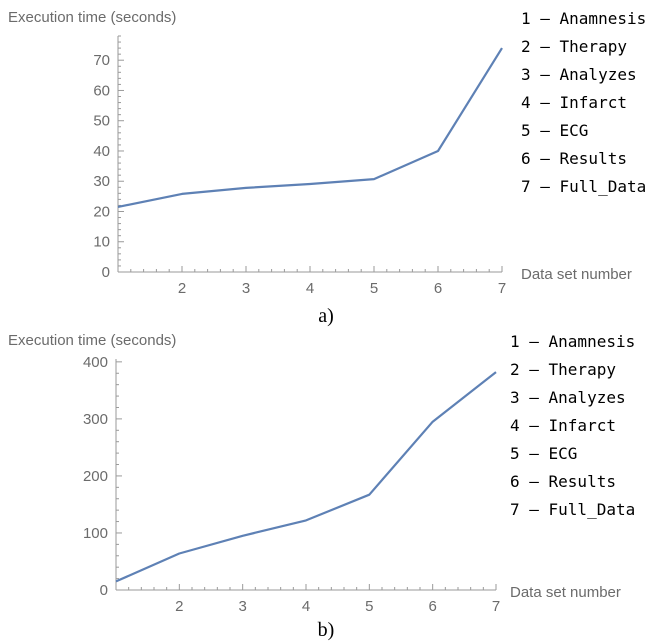 The width and height of the screenshot is (657, 641). What do you see at coordinates (95, 533) in the screenshot?
I see `y-tick-label: 100` at bounding box center [95, 533].